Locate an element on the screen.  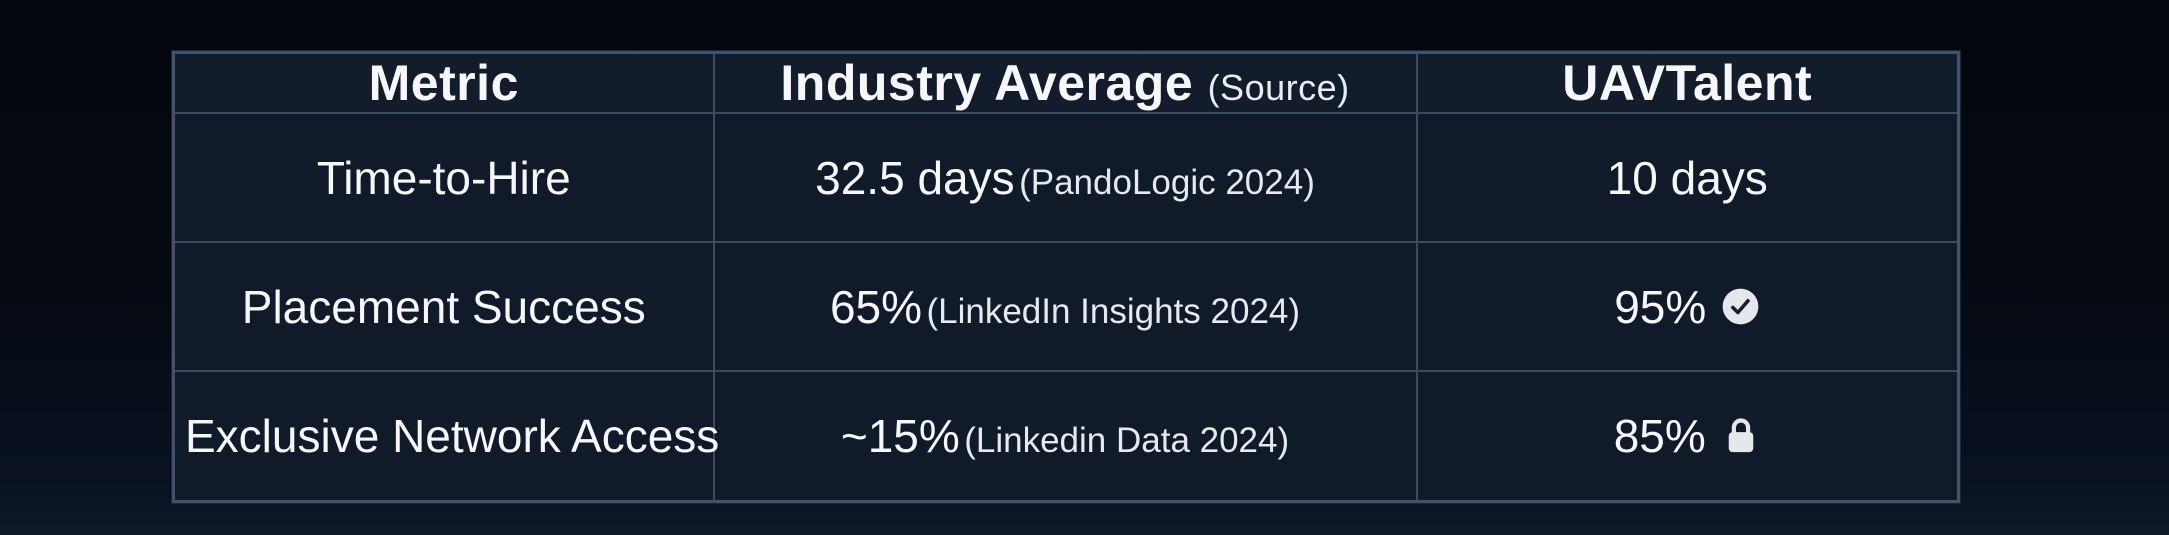
header-industry-average-label: Industry Average is located at coordinates (987, 83).